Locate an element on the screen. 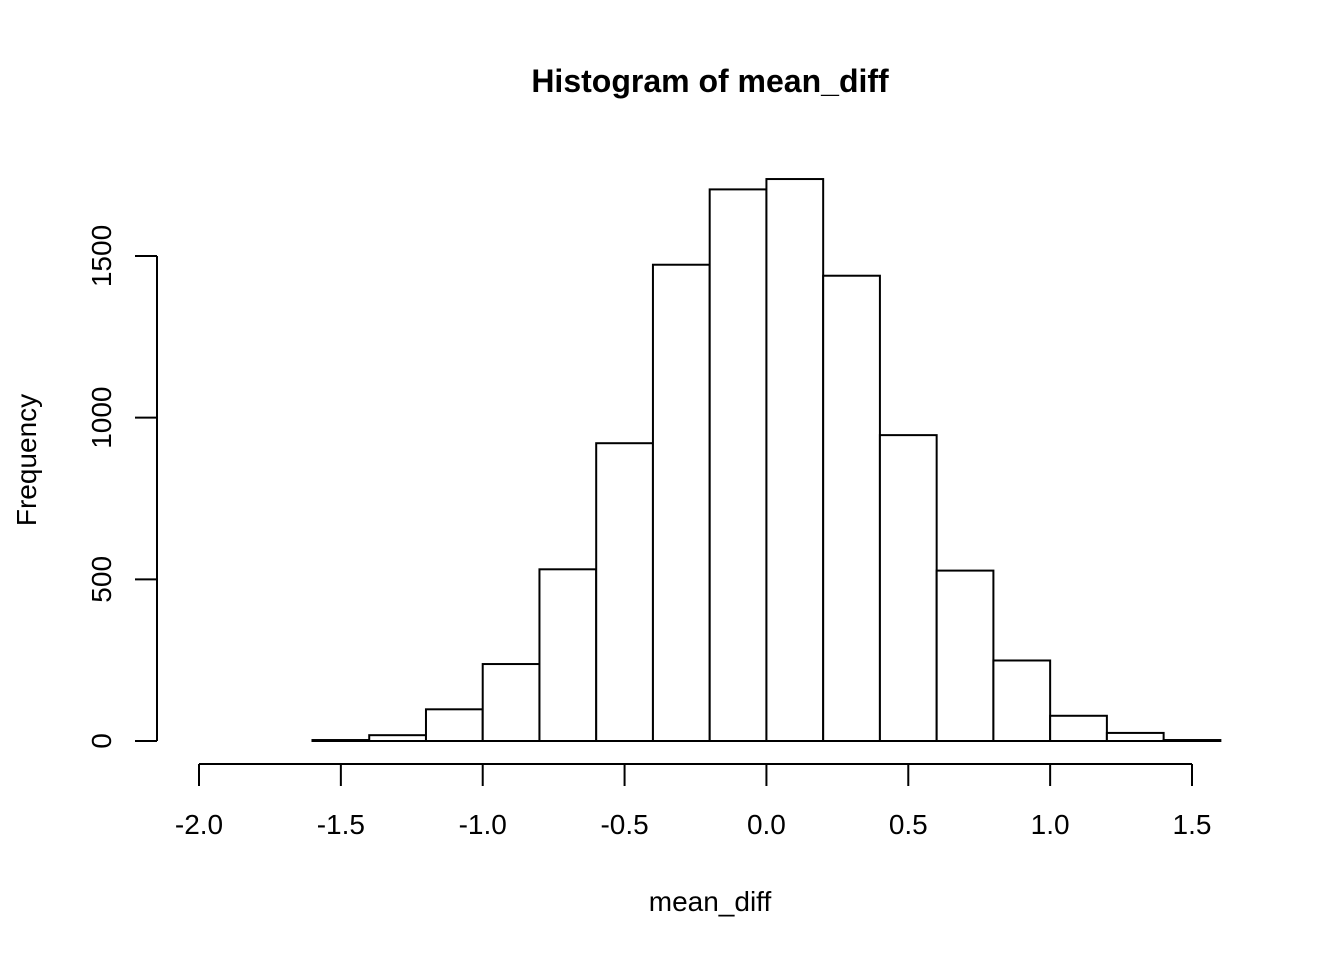 This screenshot has width=1344, height=960. x-tick-label: 0.5 is located at coordinates (908, 824).